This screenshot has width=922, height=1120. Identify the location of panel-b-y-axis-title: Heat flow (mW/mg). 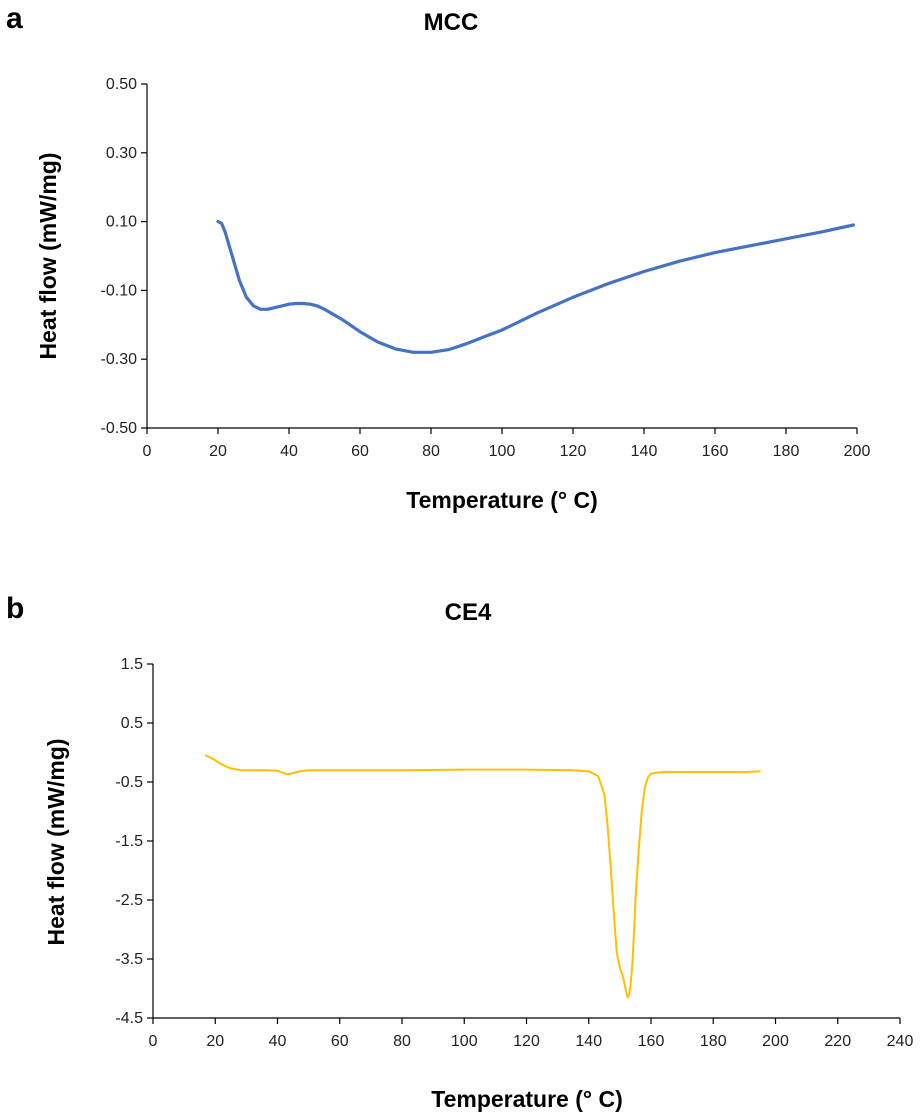
(56, 842).